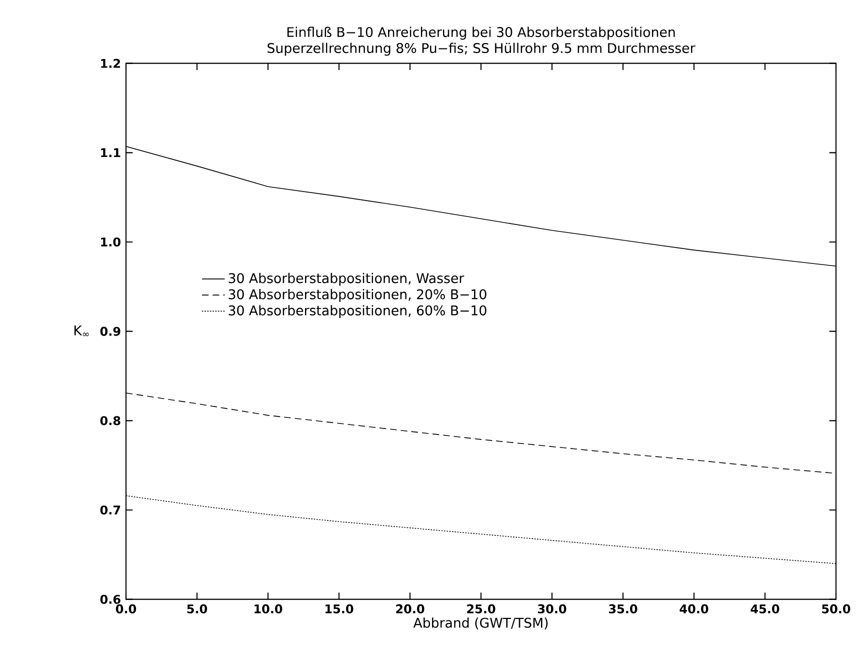  What do you see at coordinates (410, 609) in the screenshot?
I see `x-tick-label: 20.0` at bounding box center [410, 609].